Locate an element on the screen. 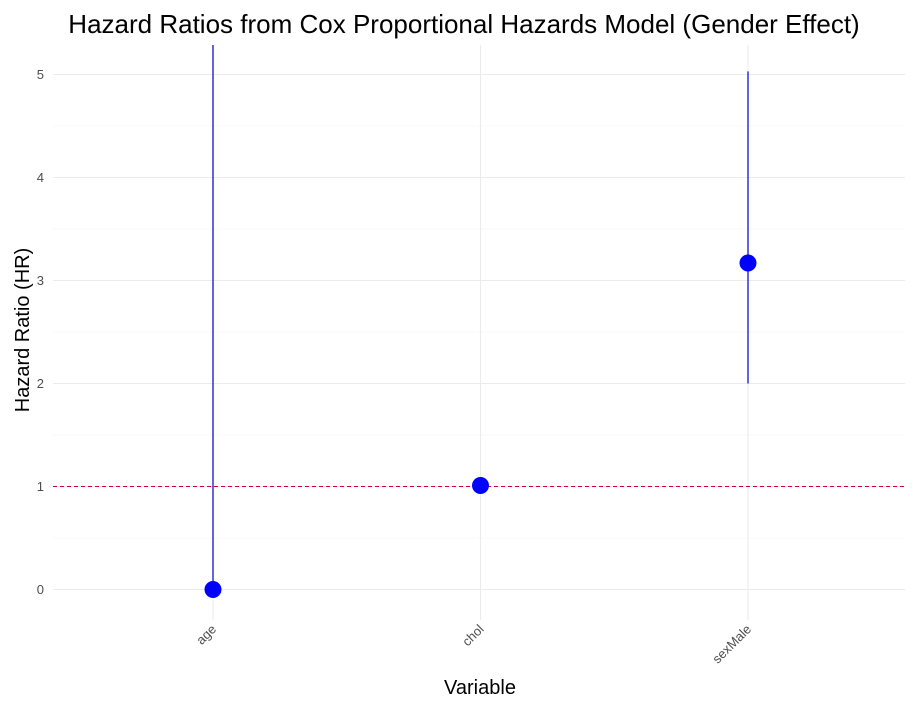 The image size is (918, 708). x-axis-title: Variable is located at coordinates (480, 688).